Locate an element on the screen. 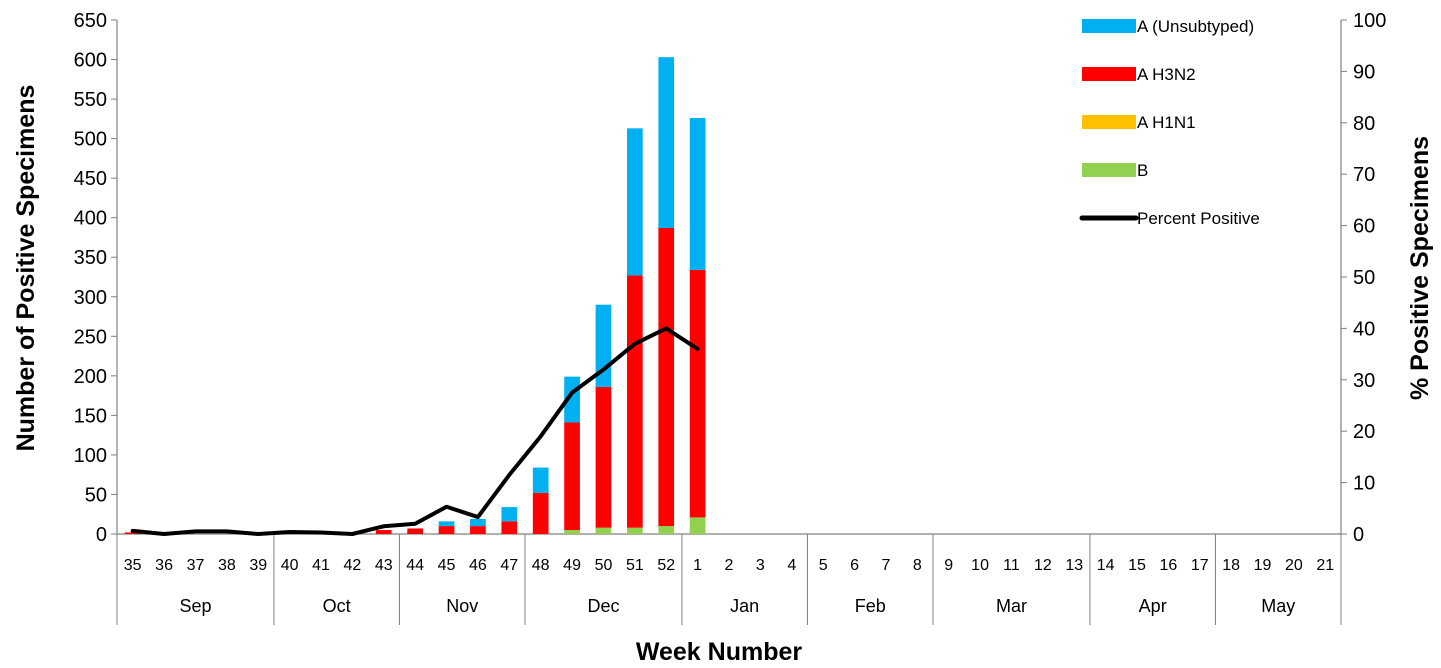 The image size is (1441, 668). y2-tick-label: 100 is located at coordinates (1369, 21).